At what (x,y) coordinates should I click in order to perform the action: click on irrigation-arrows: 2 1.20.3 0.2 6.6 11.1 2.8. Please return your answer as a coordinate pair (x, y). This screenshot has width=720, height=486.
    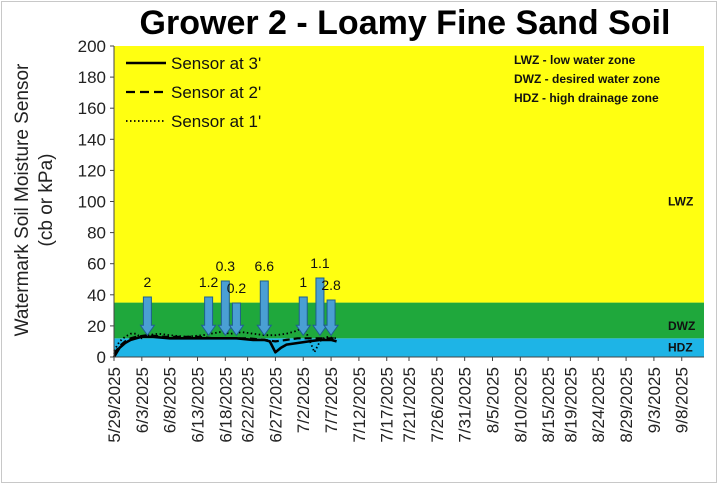
    Looking at the image, I should click on (240, 296).